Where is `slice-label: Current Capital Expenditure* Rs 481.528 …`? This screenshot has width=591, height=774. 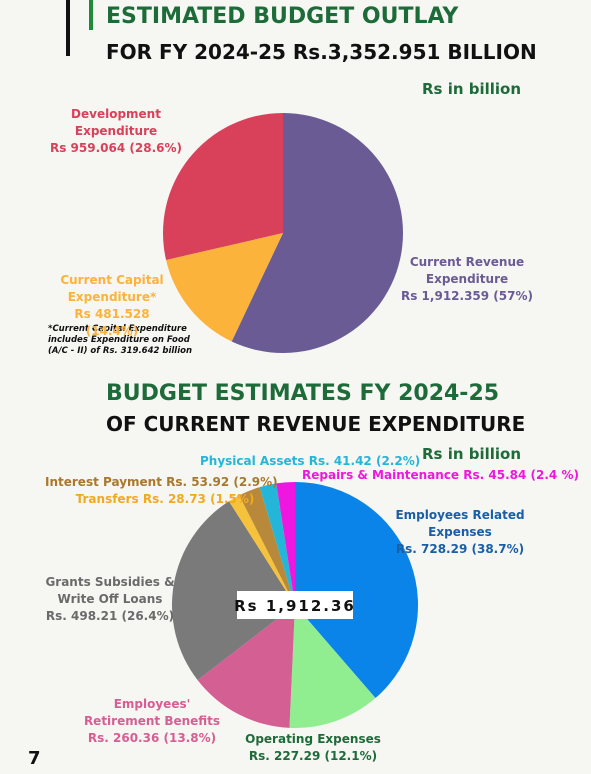 slice-label: Current Capital Expenditure* Rs 481.528 … is located at coordinates (112, 306).